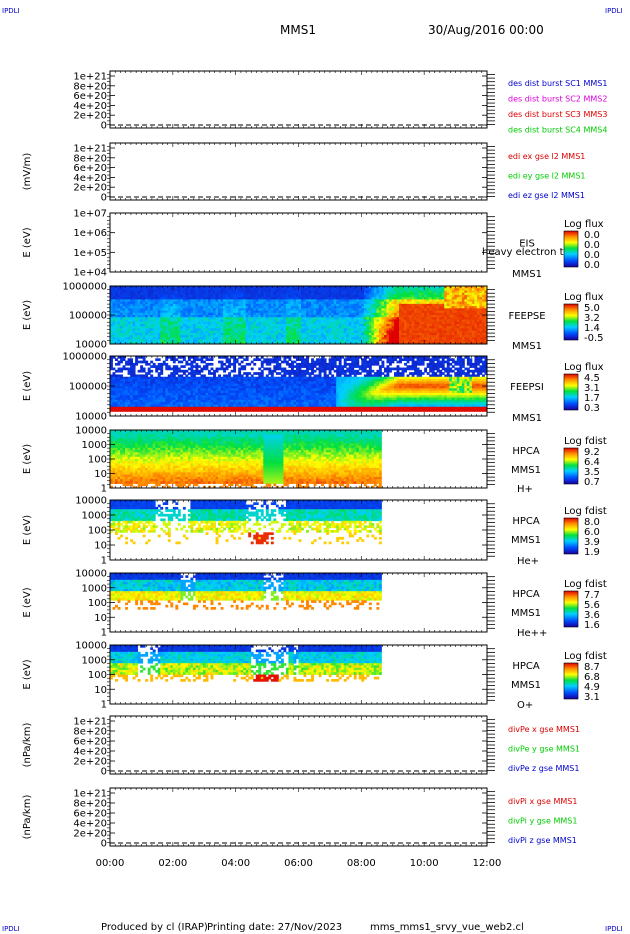 The width and height of the screenshot is (630, 934). What do you see at coordinates (557, 99) in the screenshot?
I see `legend-entry: des dist burst SC2 MMS2` at bounding box center [557, 99].